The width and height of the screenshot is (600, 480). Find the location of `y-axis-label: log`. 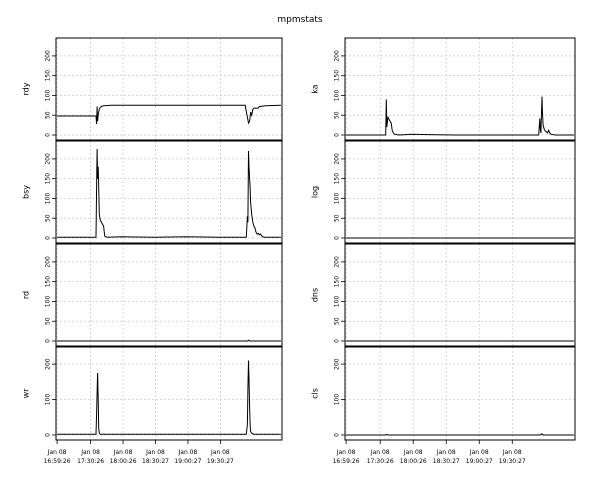

y-axis-label: log is located at coordinates (315, 192).